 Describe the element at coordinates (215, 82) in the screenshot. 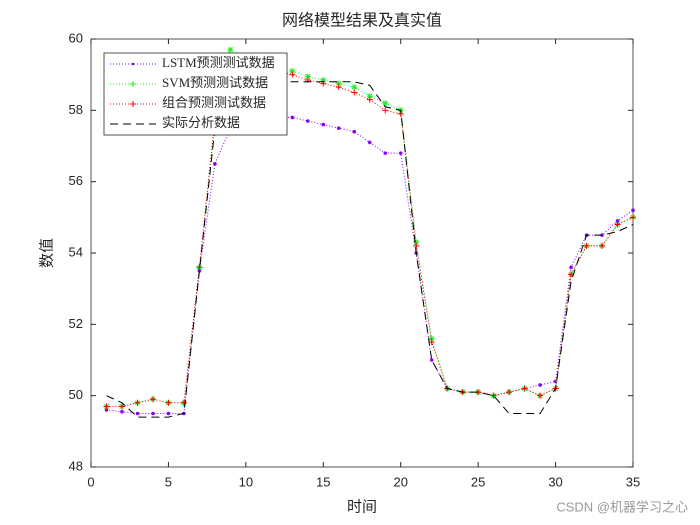

I see `legend-label: SVM预测测试数据` at that location.